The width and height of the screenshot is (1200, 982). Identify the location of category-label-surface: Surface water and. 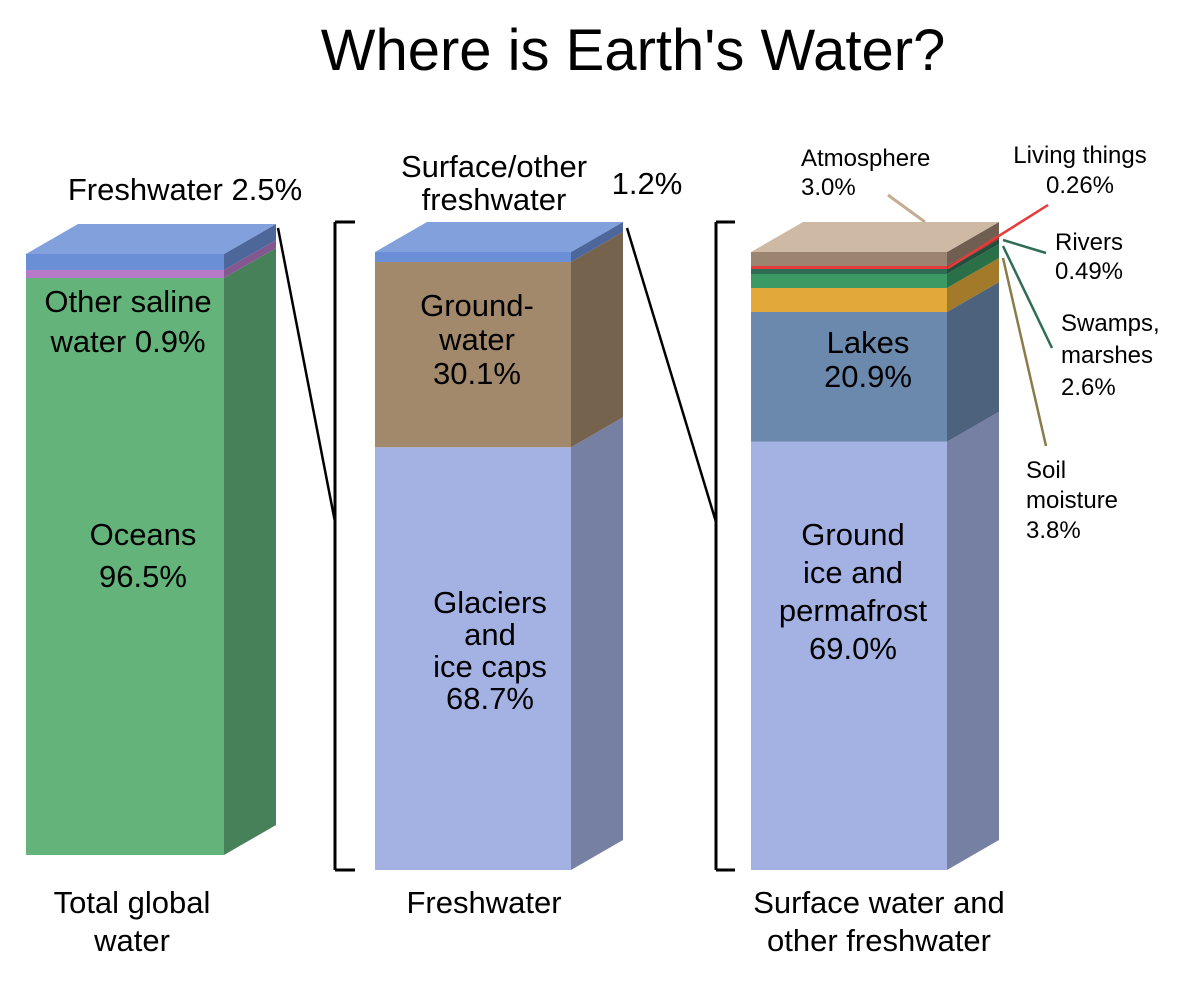
(879, 902).